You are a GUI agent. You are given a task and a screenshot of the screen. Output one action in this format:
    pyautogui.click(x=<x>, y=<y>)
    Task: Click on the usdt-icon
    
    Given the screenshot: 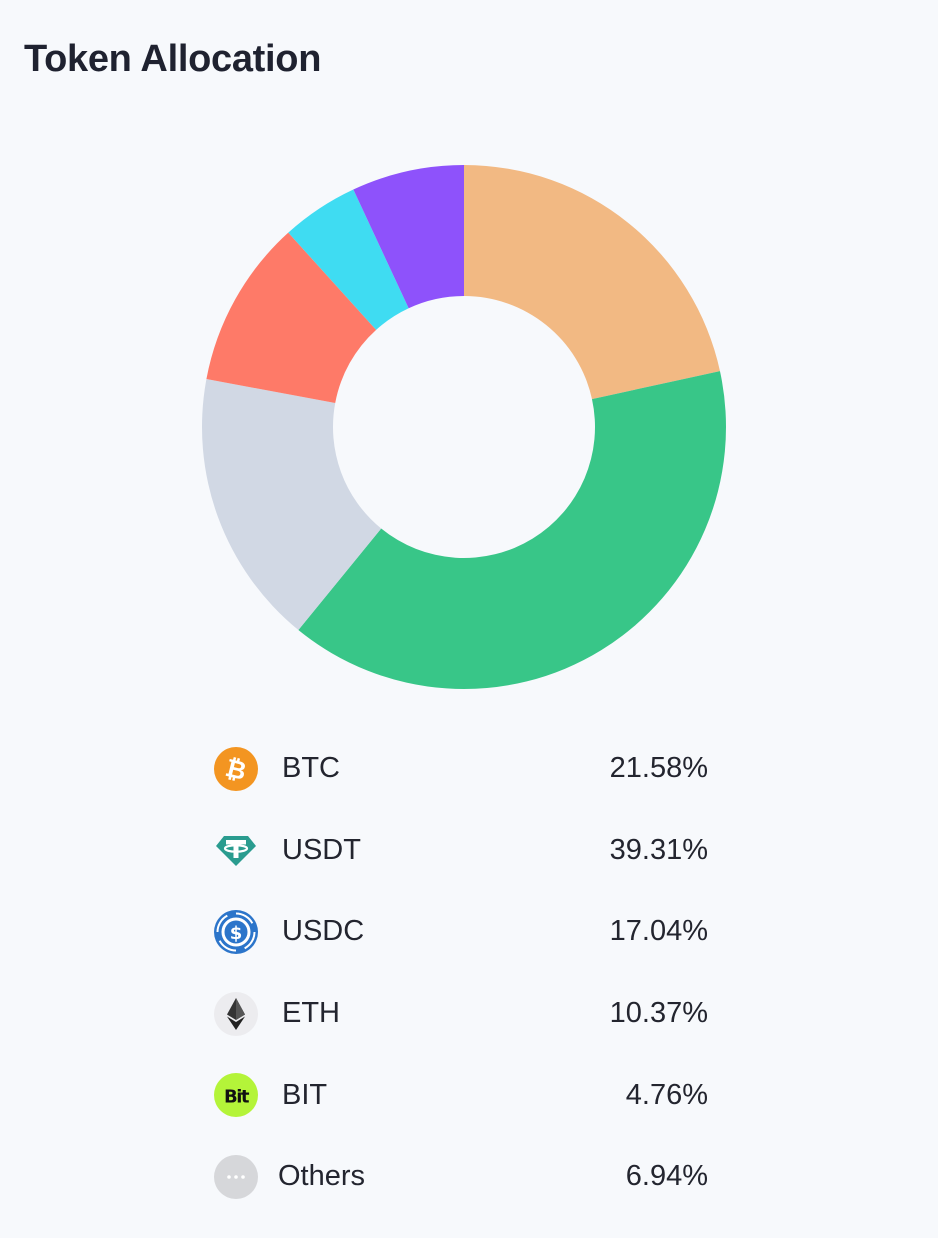 What is the action you would take?
    pyautogui.click(x=236, y=850)
    